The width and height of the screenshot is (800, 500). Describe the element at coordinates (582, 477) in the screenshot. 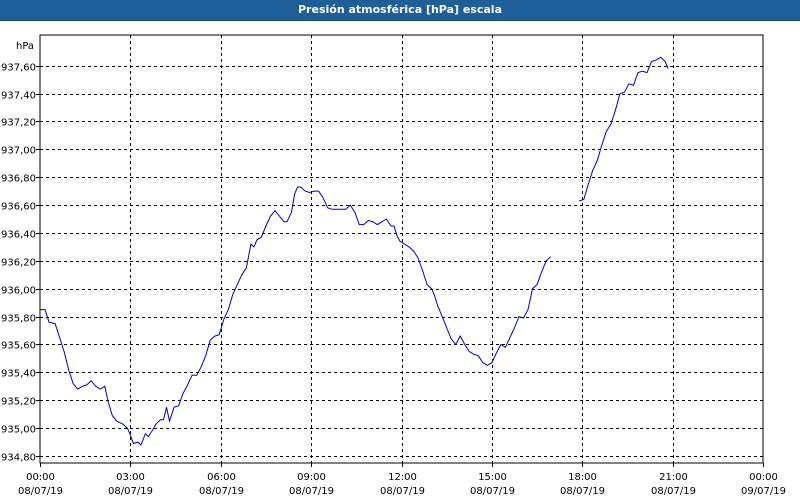

I see `x-tick-time-label: 18:00` at that location.